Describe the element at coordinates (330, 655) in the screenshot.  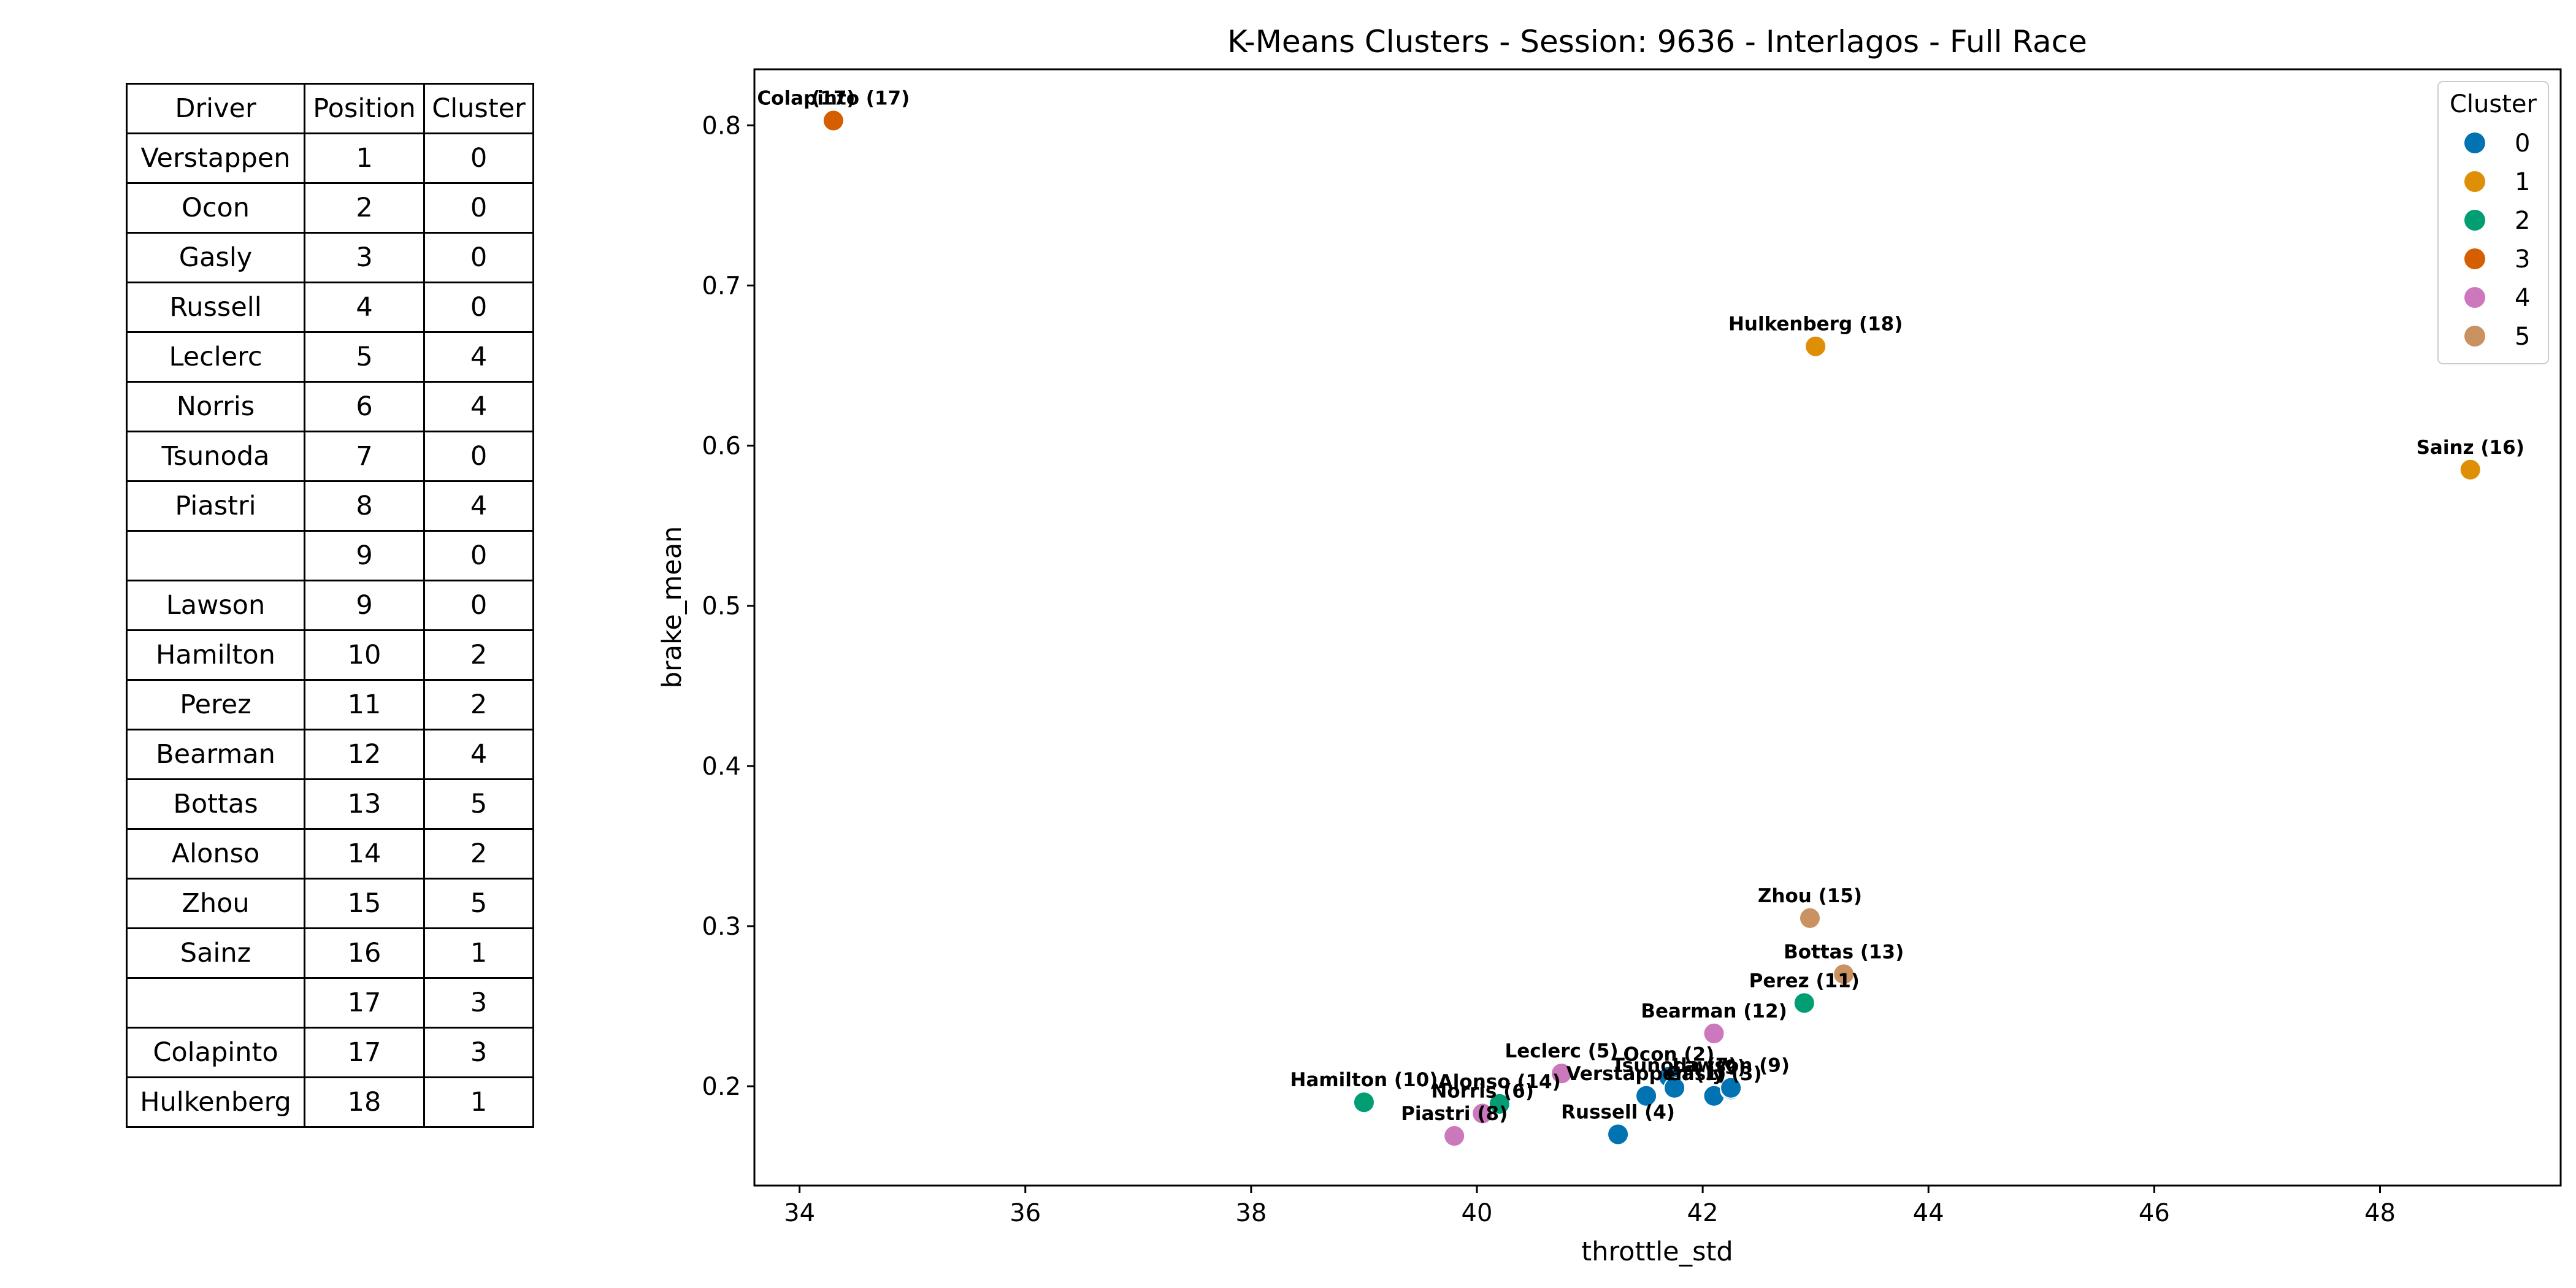
I see `table-row: Hamilton 10 2` at that location.